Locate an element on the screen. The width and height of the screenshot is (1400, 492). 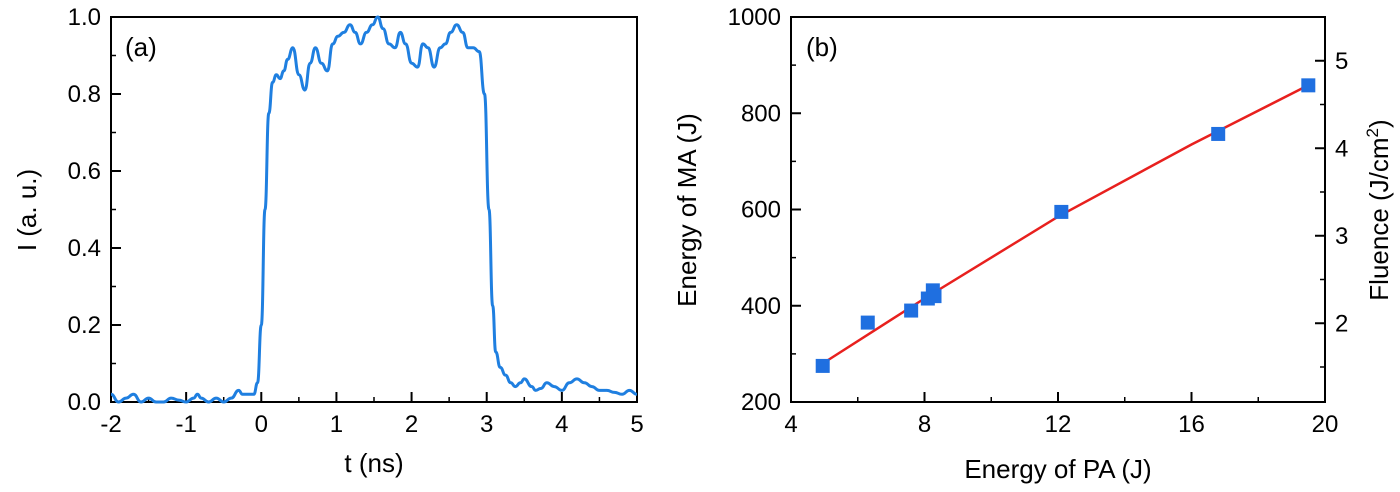
y-axis-title-b: Energy of MA (J) is located at coordinates (687, 210).